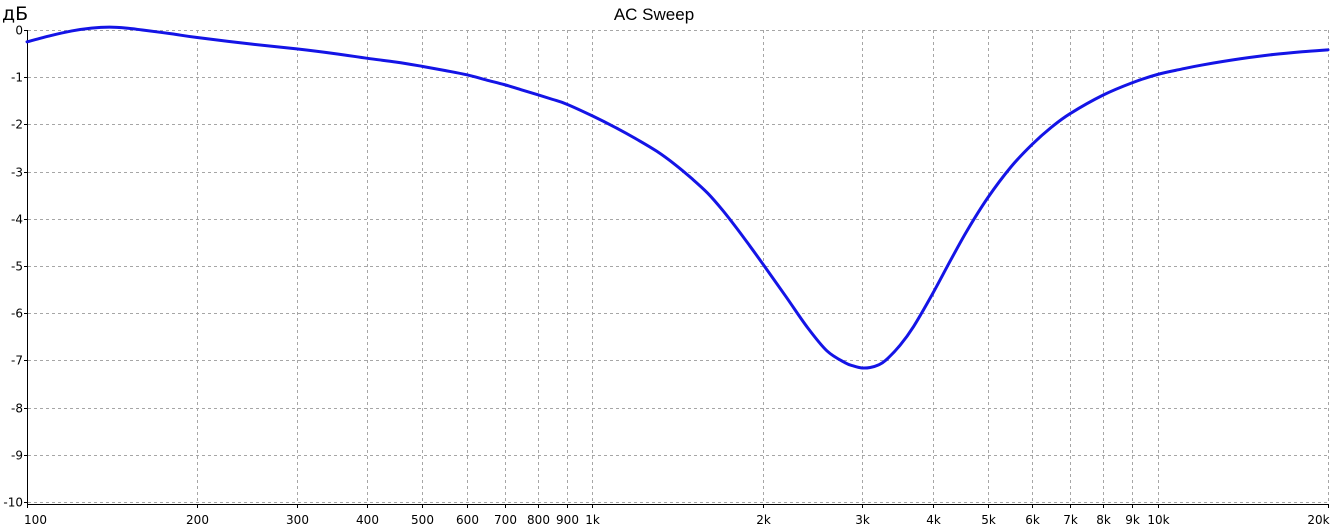 Image resolution: width=1332 pixels, height=528 pixels. Describe the element at coordinates (933, 520) in the screenshot. I see `x-tick-label: 4k` at that location.